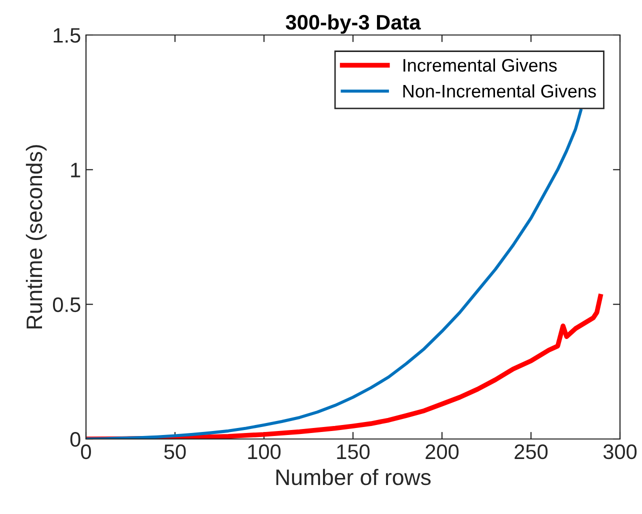 Image resolution: width=642 pixels, height=514 pixels. I want to click on y-tick-label: 1.5, so click(67, 35).